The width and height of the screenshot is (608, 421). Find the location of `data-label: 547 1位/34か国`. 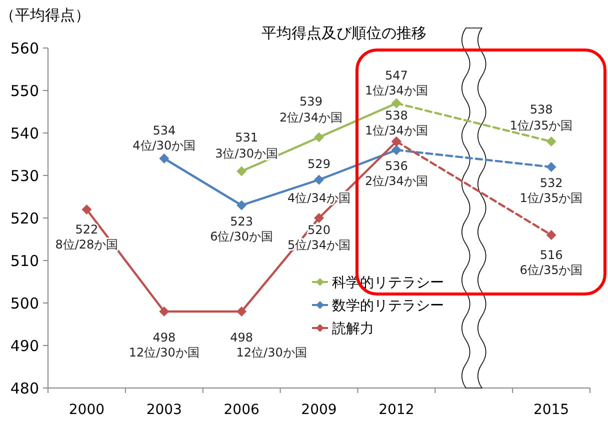

data-label: 547 1位/34か国 is located at coordinates (396, 83).